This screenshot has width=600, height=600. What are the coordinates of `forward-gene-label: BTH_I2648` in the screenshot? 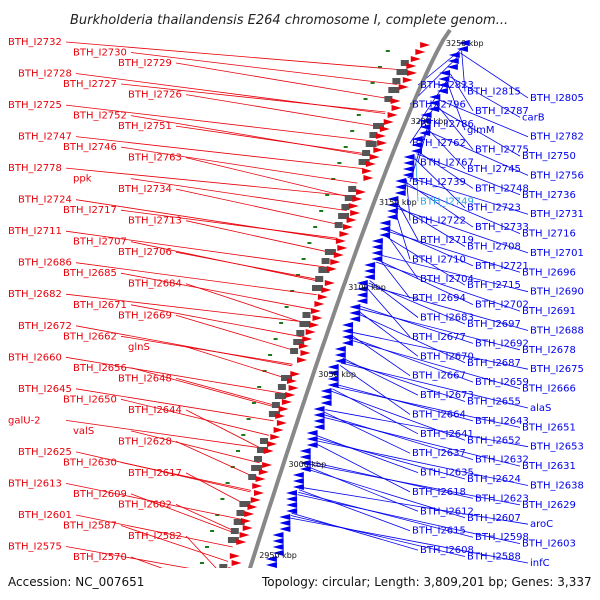 It's located at (145, 378).